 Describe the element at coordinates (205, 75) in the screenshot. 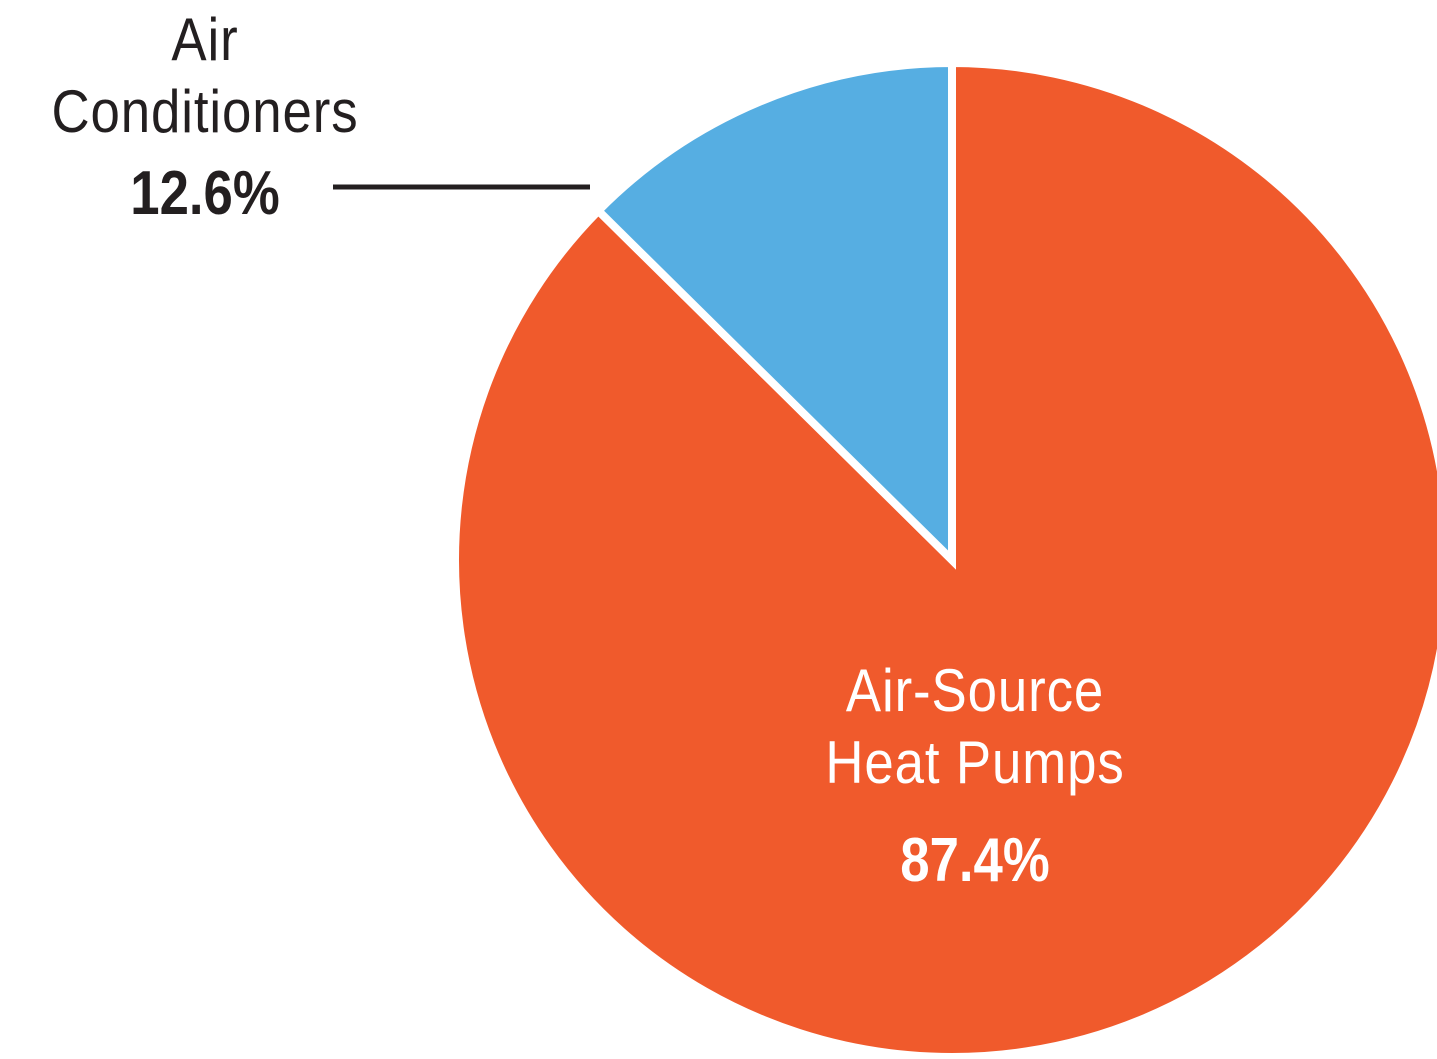

I see `slice-label: Air Conditioners` at that location.